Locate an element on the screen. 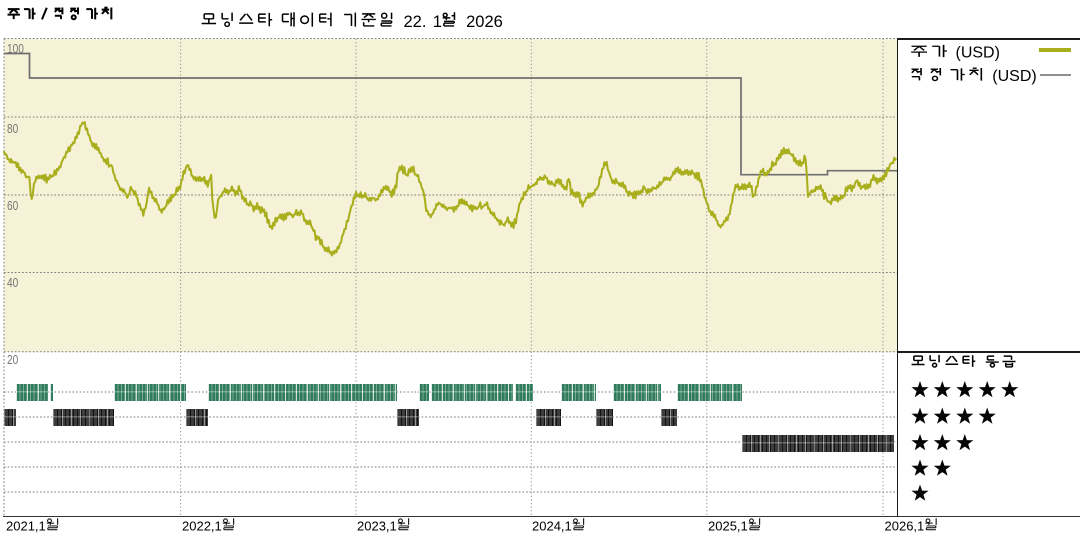 Image resolution: width=1080 pixels, height=540 pixels. svg-text: 2026 is located at coordinates (484, 22).